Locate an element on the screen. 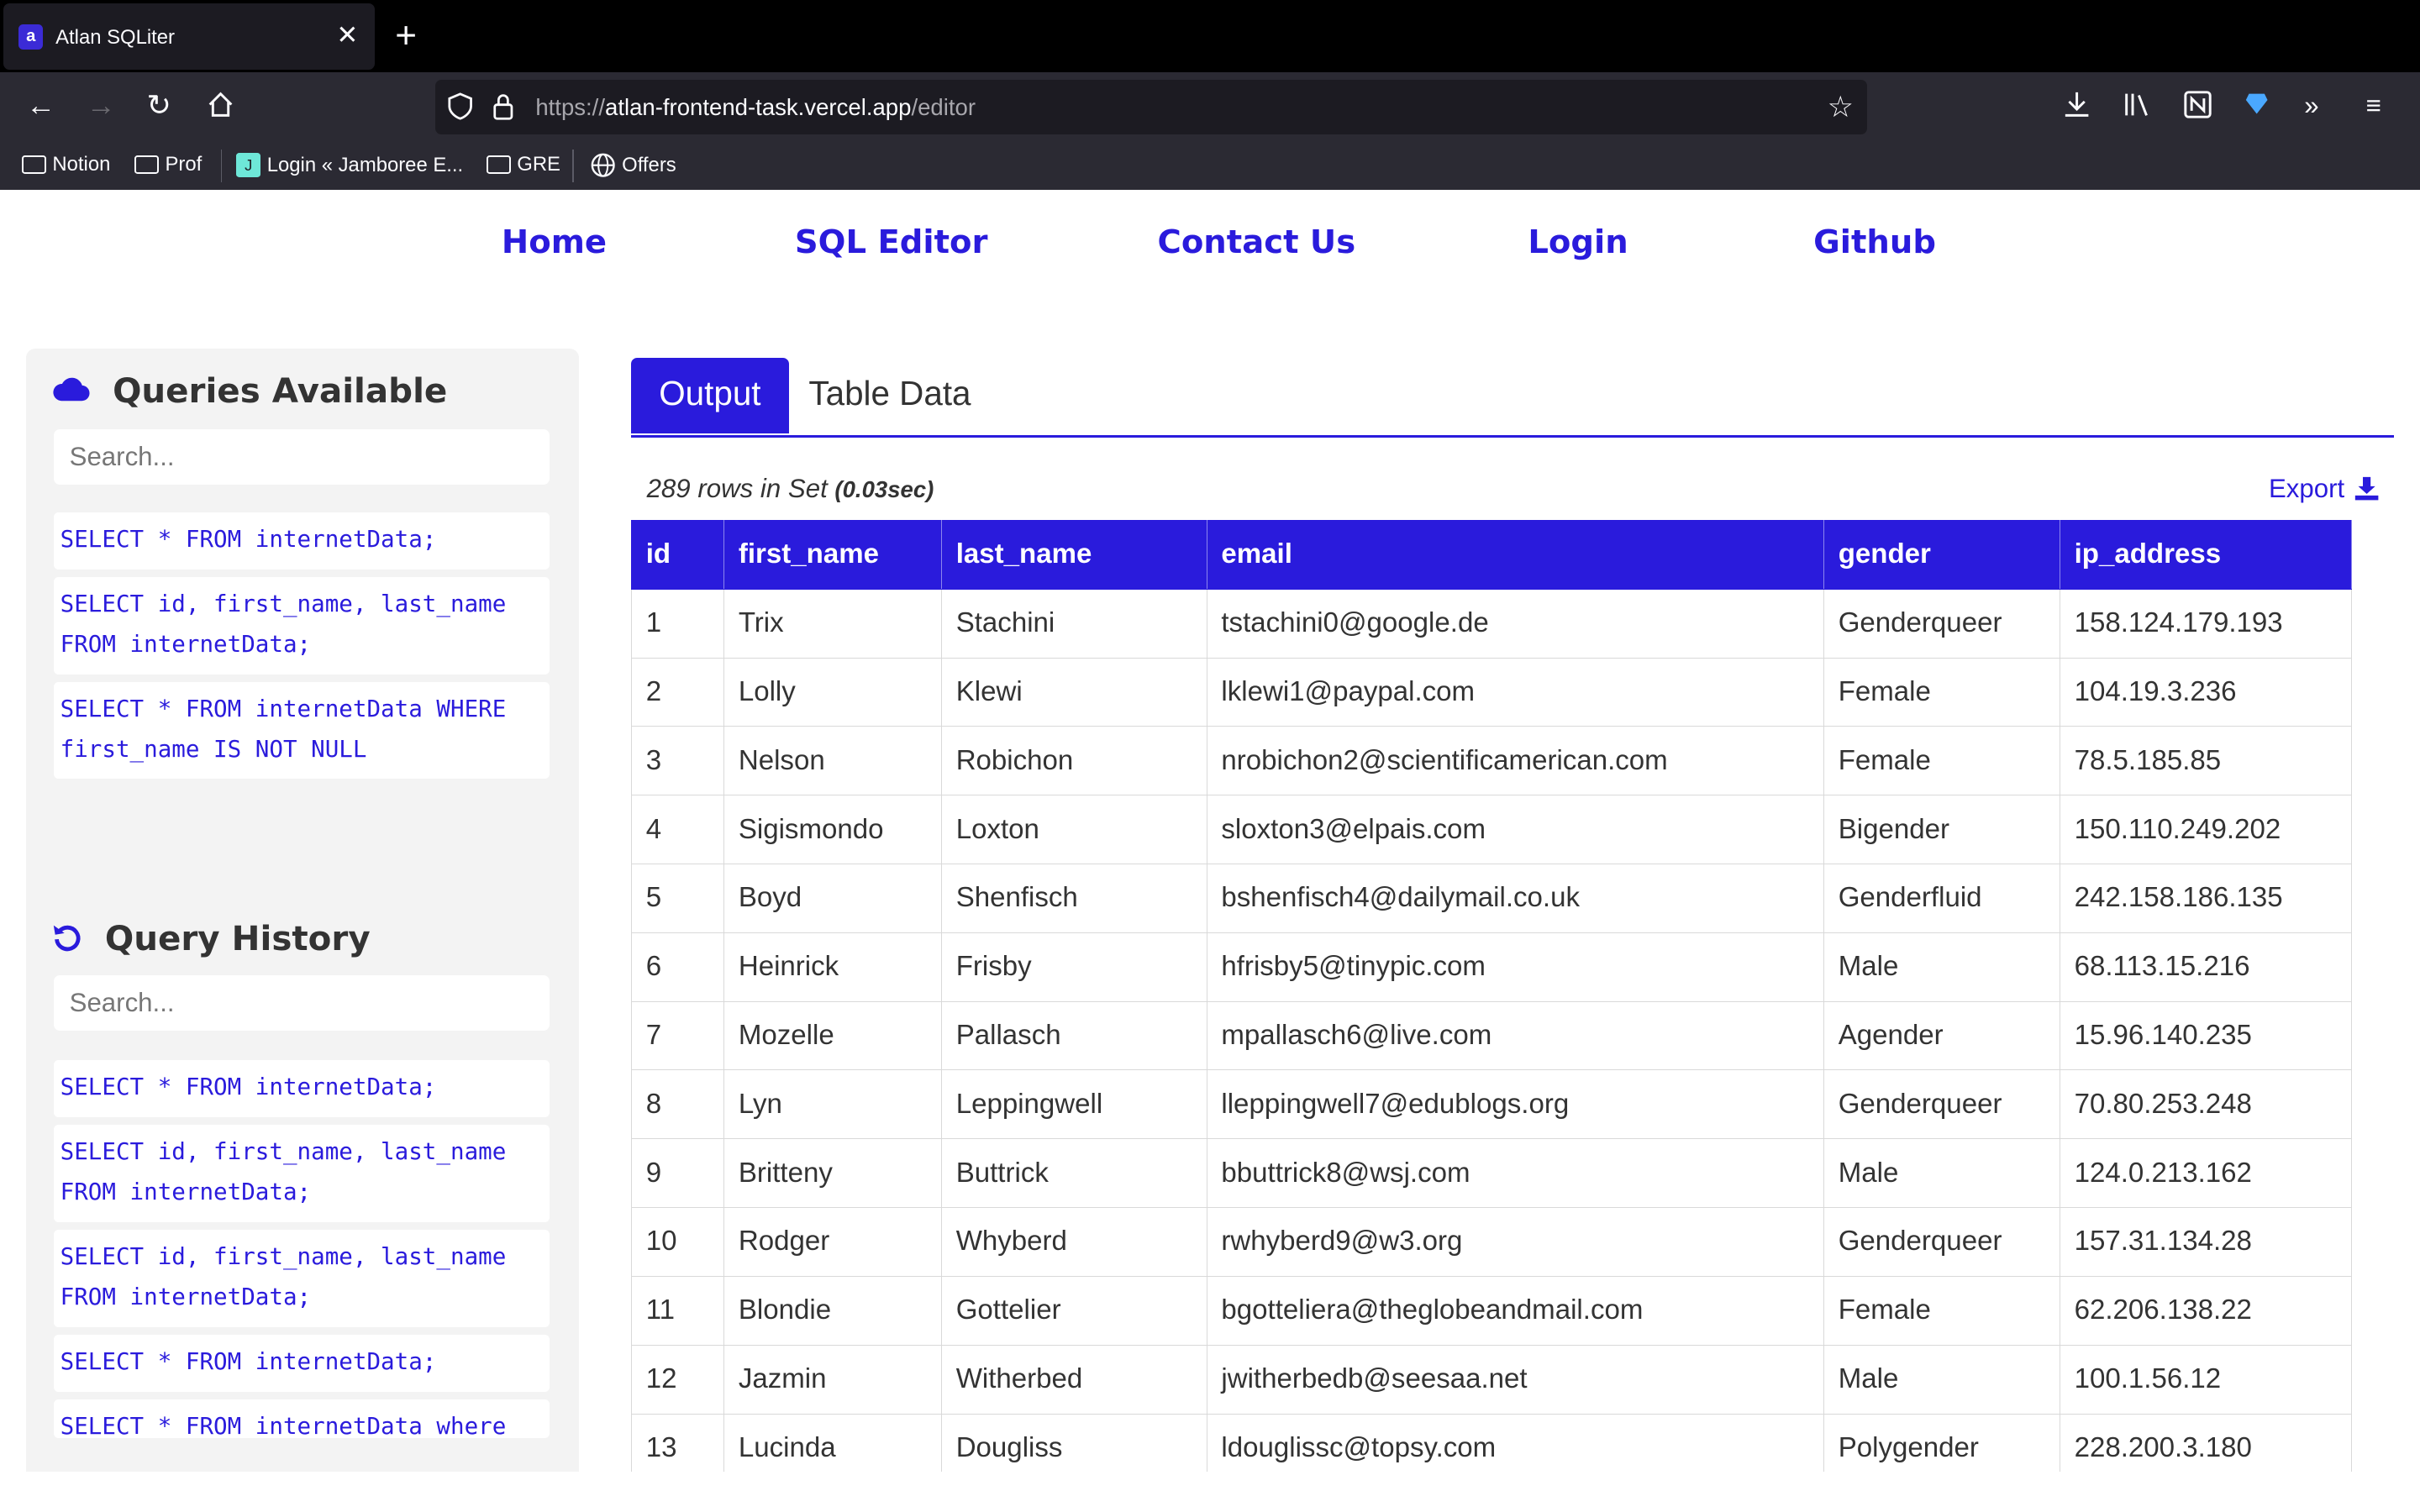  column-header-first-name: first_name is located at coordinates (833, 554).